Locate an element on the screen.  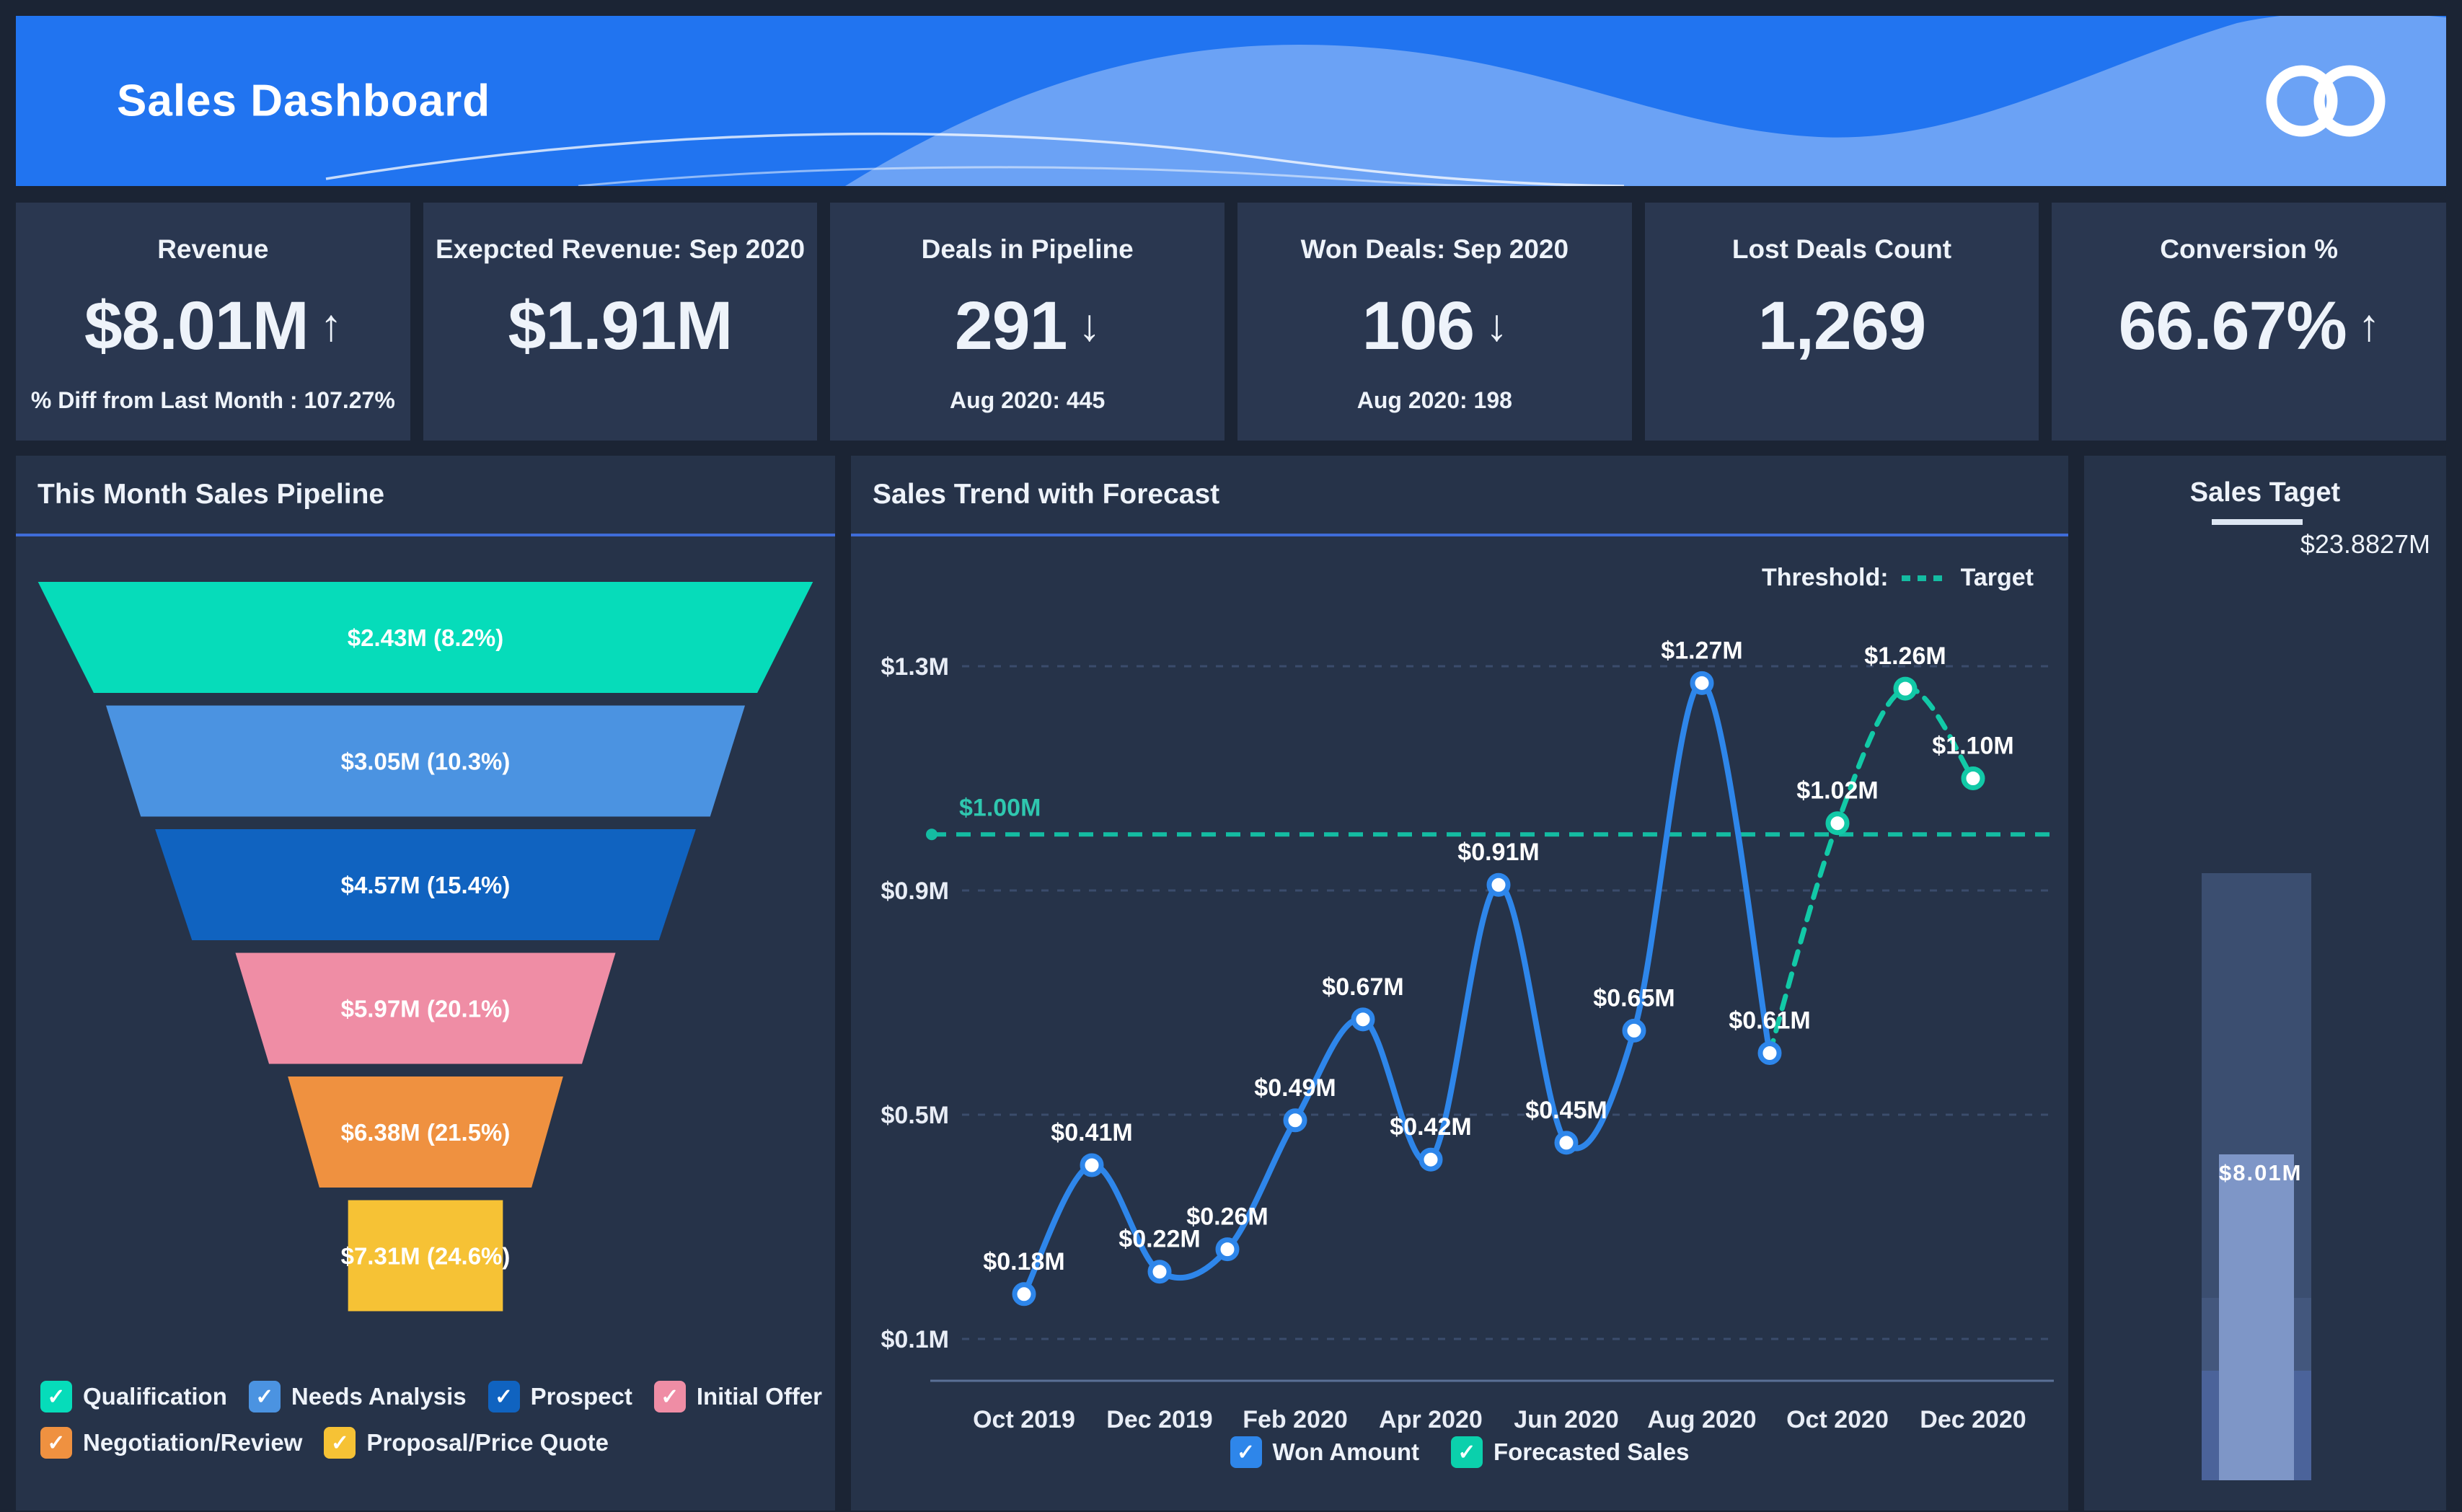
svg-text: Dec 2020 is located at coordinates (1973, 1419).